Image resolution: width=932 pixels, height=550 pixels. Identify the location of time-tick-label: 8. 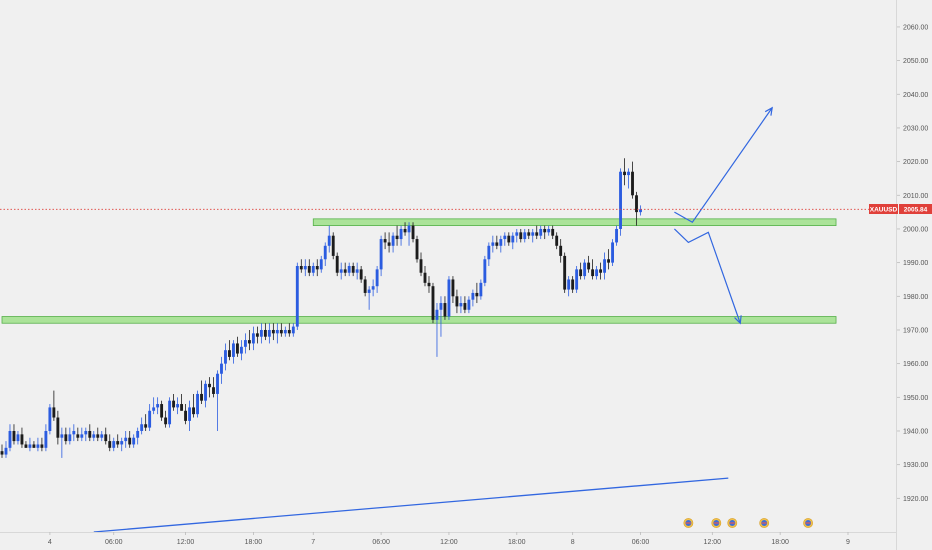
(573, 542).